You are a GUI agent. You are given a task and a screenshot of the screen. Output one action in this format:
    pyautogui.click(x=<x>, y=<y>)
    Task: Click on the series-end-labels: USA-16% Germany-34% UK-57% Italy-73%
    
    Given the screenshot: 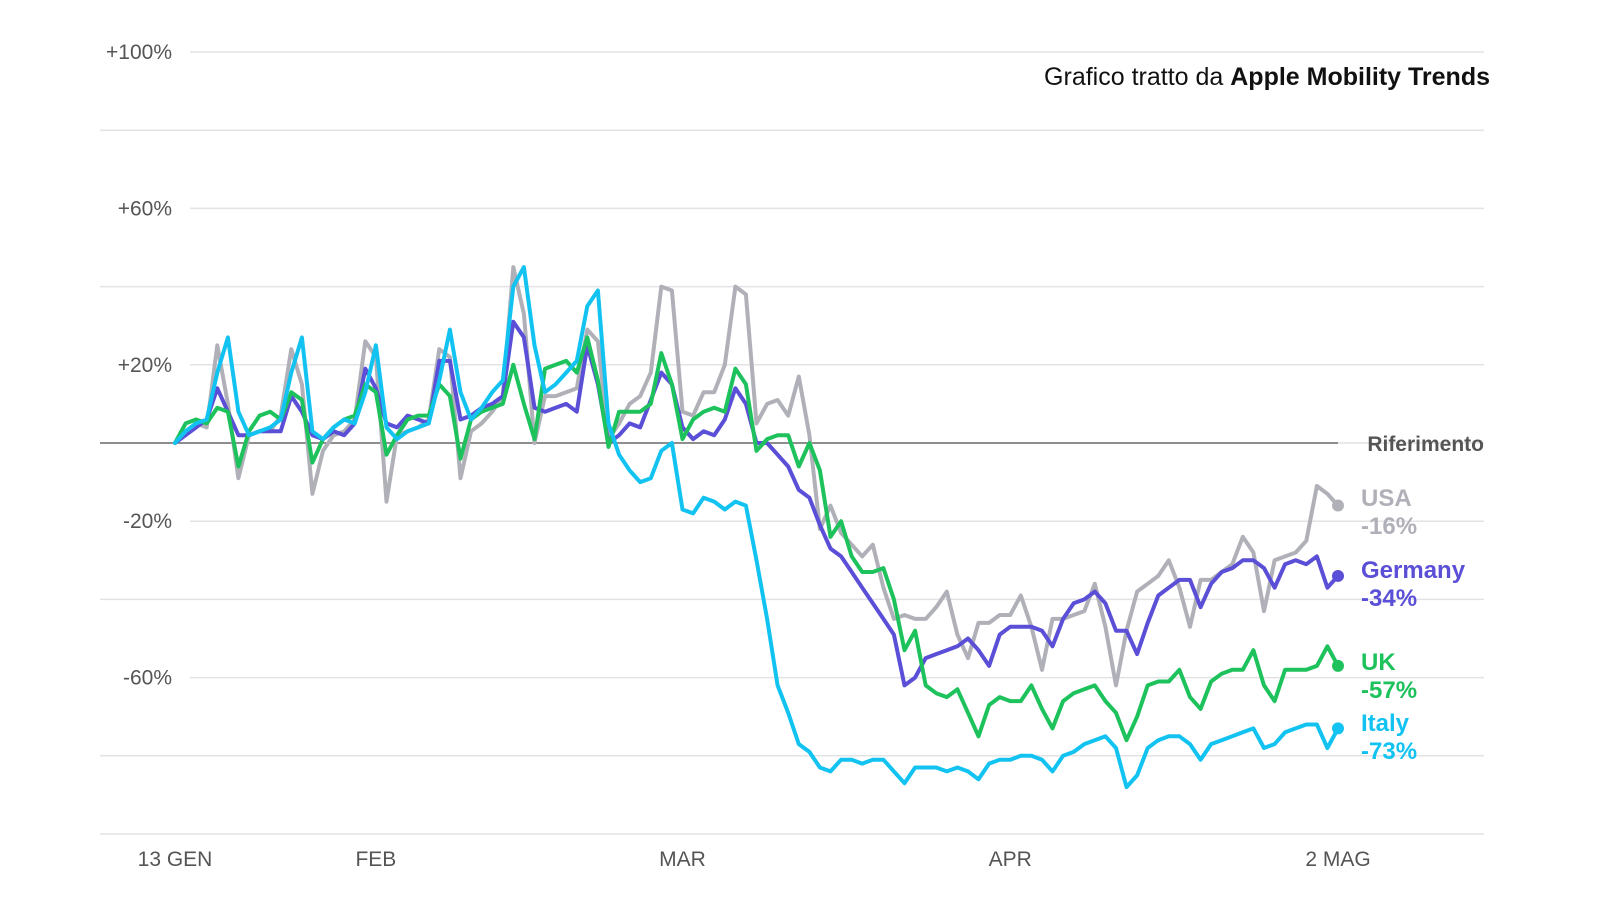 What is the action you would take?
    pyautogui.click(x=1413, y=625)
    